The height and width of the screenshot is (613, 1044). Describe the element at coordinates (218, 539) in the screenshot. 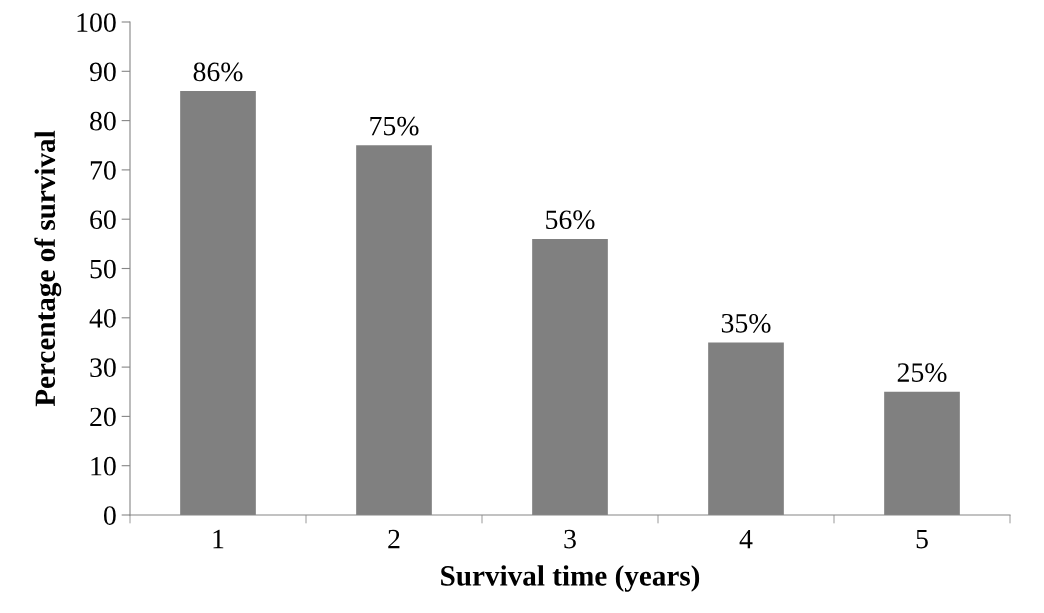

I see `x-tick-label: 1` at that location.